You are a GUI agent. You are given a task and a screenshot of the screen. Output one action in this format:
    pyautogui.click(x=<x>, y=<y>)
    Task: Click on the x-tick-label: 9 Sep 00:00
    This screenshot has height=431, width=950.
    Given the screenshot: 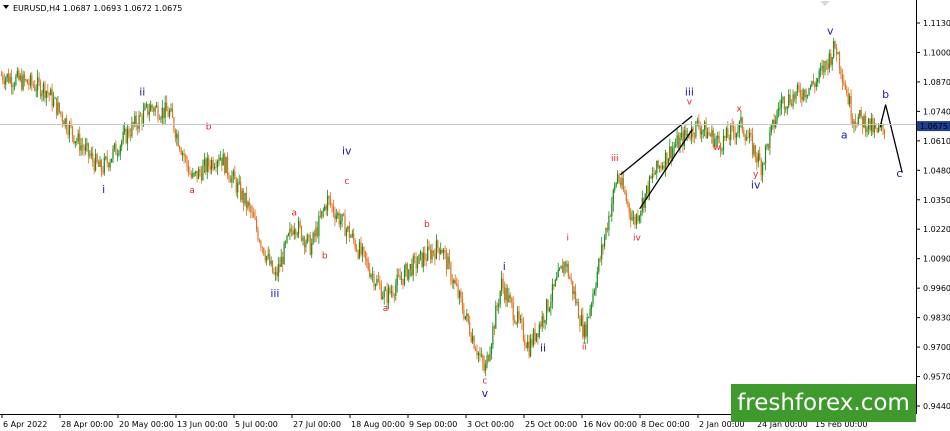 What is the action you would take?
    pyautogui.click(x=433, y=424)
    